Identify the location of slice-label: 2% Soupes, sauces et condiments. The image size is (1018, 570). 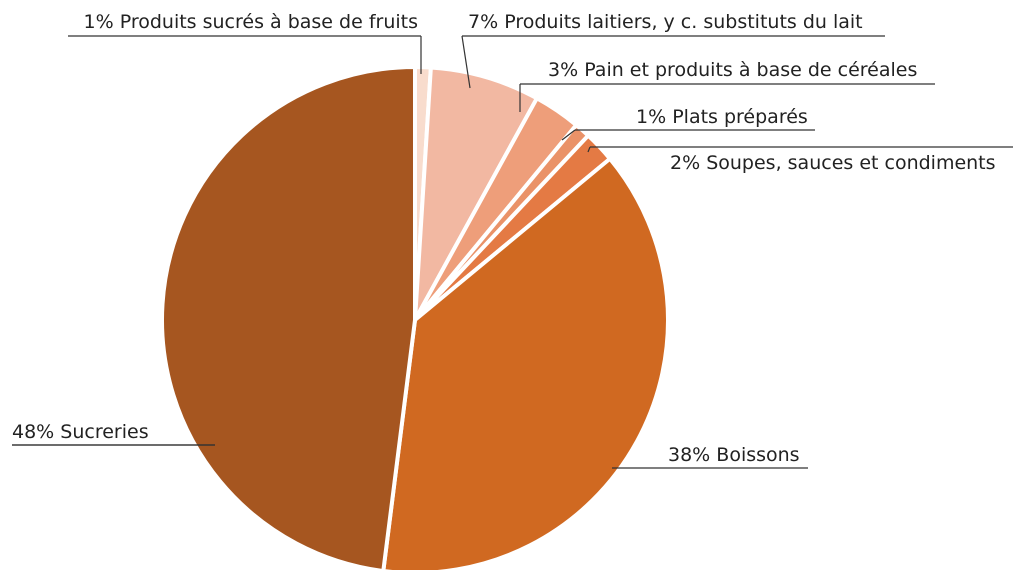
(833, 163).